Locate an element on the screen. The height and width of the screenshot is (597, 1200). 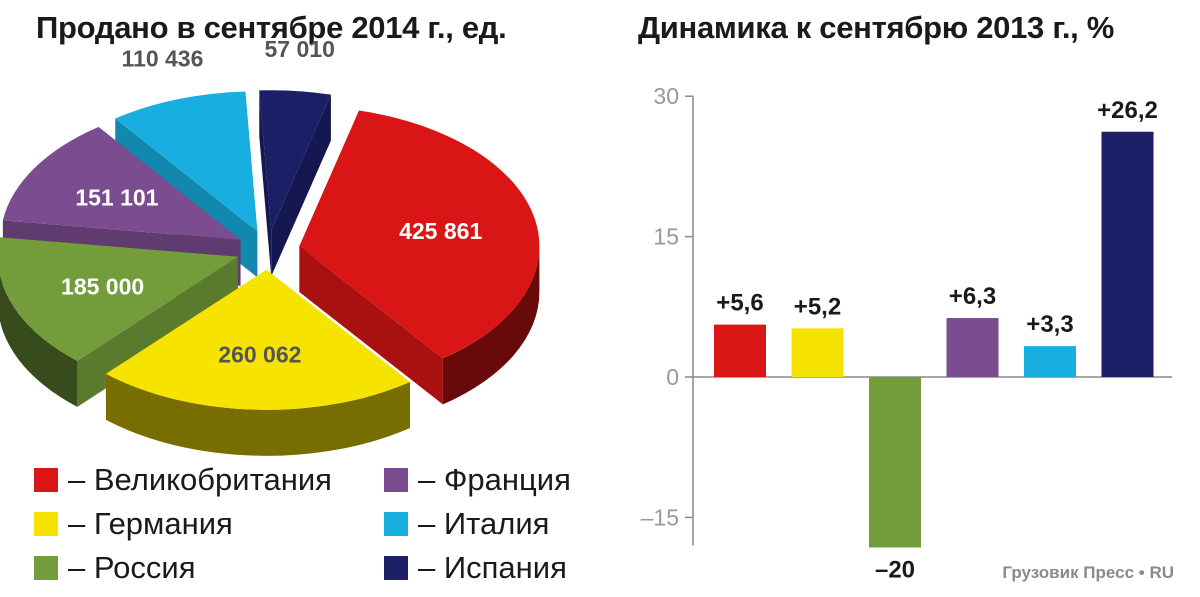
legend-item-germany: – Германия is located at coordinates (209, 524).